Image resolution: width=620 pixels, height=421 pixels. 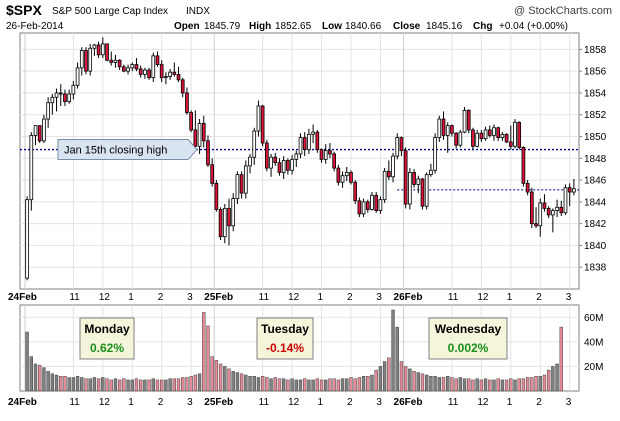 What do you see at coordinates (260, 26) in the screenshot?
I see `ohlc-high-label: High` at bounding box center [260, 26].